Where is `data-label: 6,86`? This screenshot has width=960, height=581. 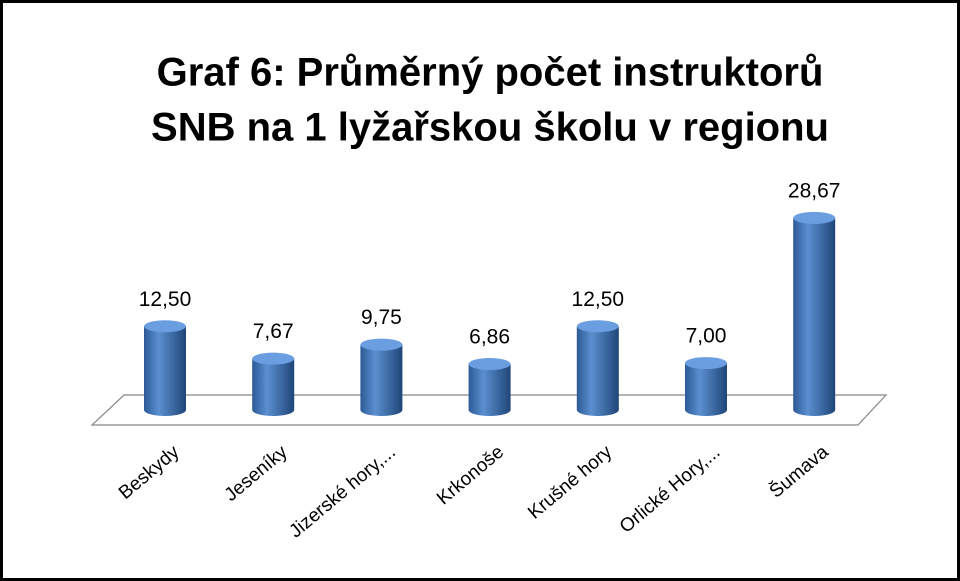 data-label: 6,86 is located at coordinates (489, 337).